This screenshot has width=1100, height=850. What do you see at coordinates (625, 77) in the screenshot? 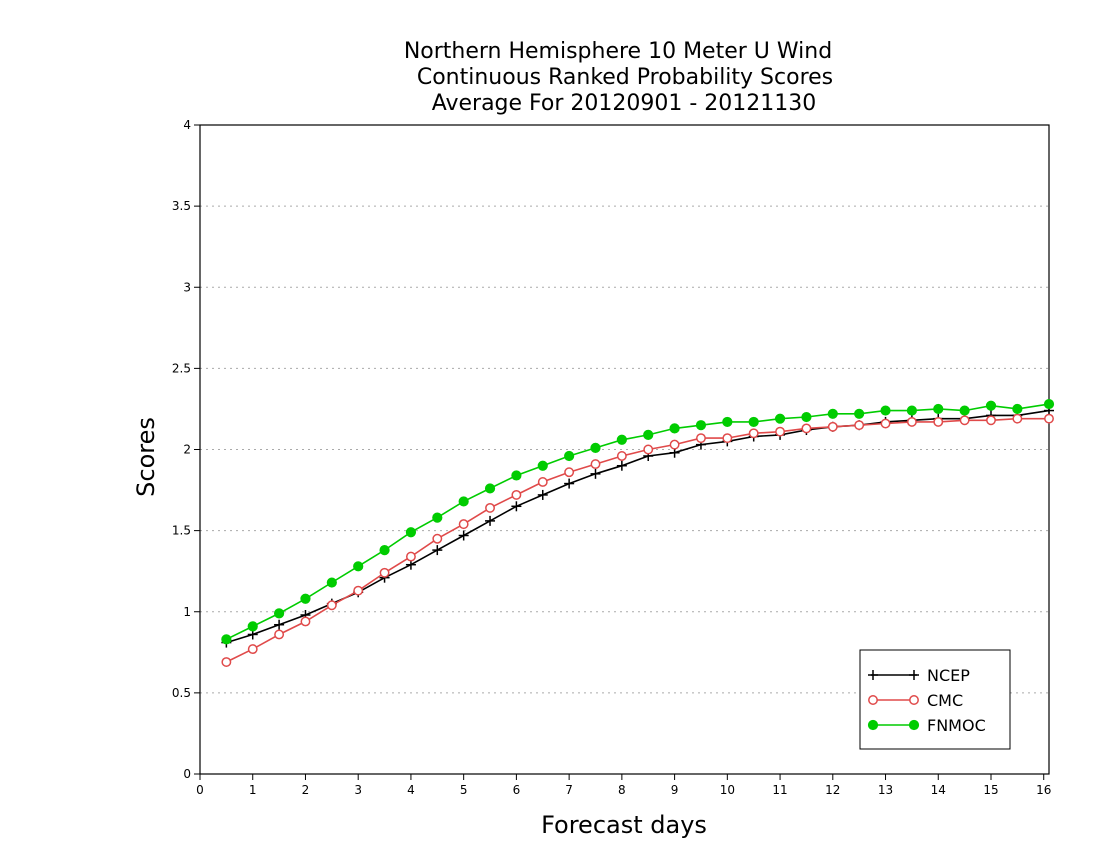
I see `title-line-2: Continuous Ranked Probability Scores` at bounding box center [625, 77].